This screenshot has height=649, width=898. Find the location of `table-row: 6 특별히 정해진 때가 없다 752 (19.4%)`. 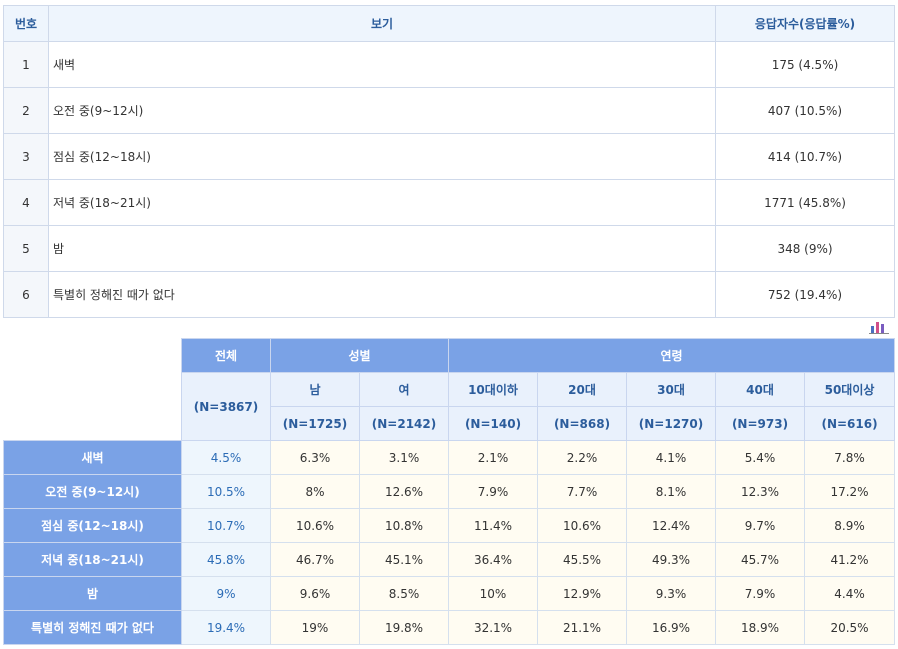

table-row: 6 특별히 정해진 때가 없다 752 (19.4%) is located at coordinates (449, 294).